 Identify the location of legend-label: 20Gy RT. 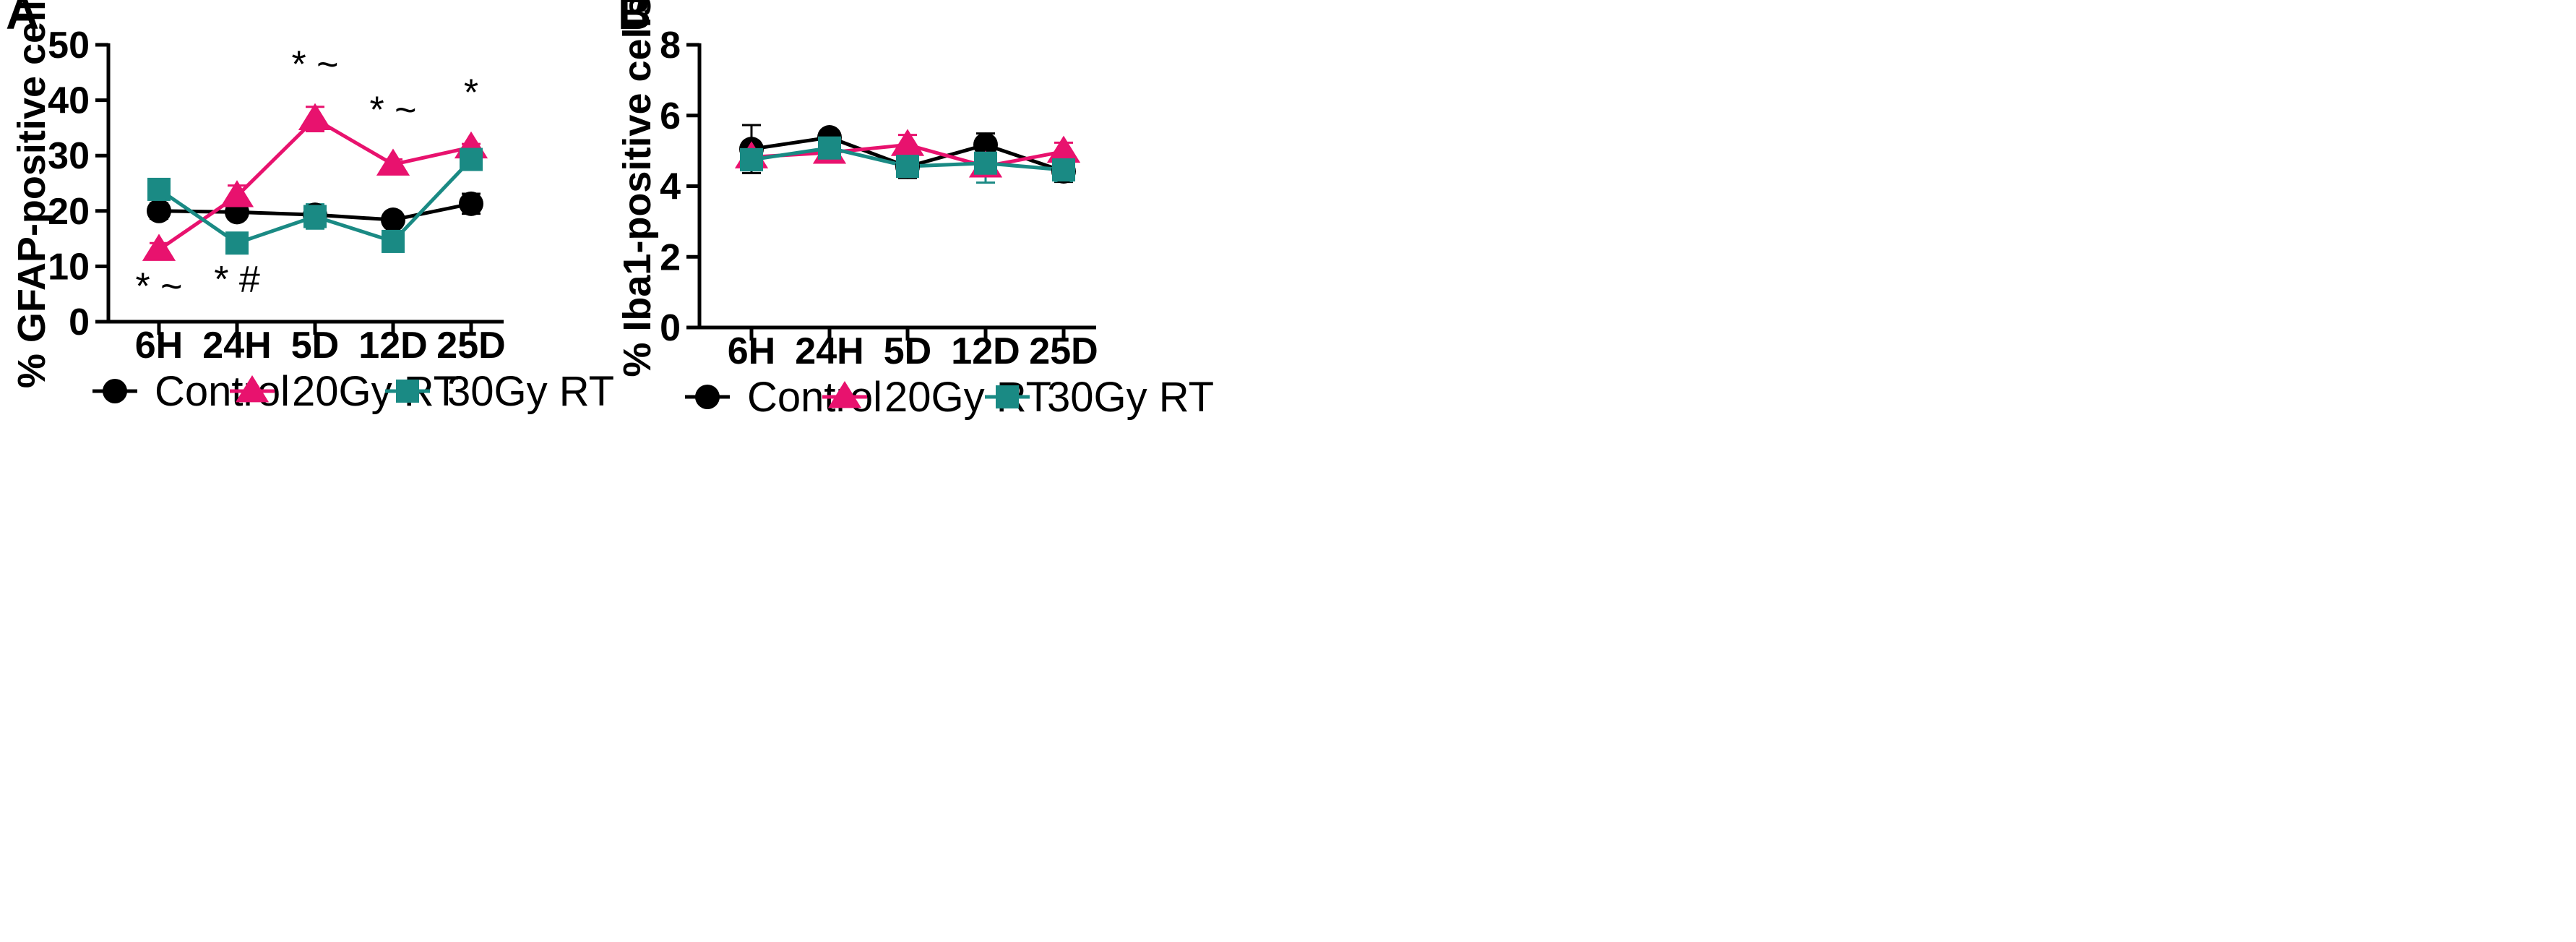
(375, 391).